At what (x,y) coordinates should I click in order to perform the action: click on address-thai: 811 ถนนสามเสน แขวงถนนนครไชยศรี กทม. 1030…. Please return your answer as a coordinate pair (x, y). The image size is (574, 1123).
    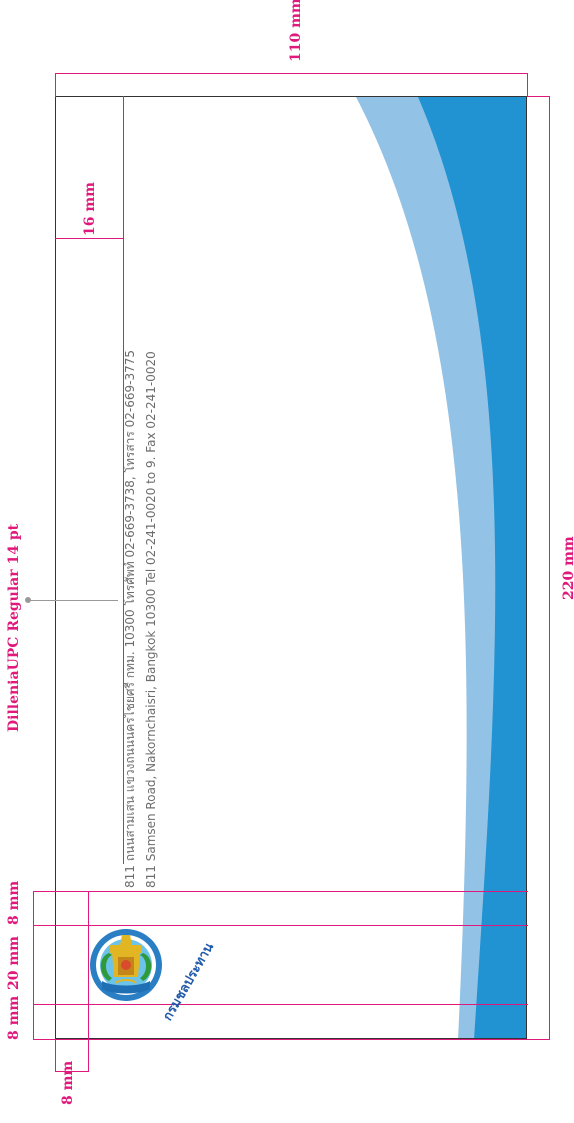
    Looking at the image, I should click on (130, 618).